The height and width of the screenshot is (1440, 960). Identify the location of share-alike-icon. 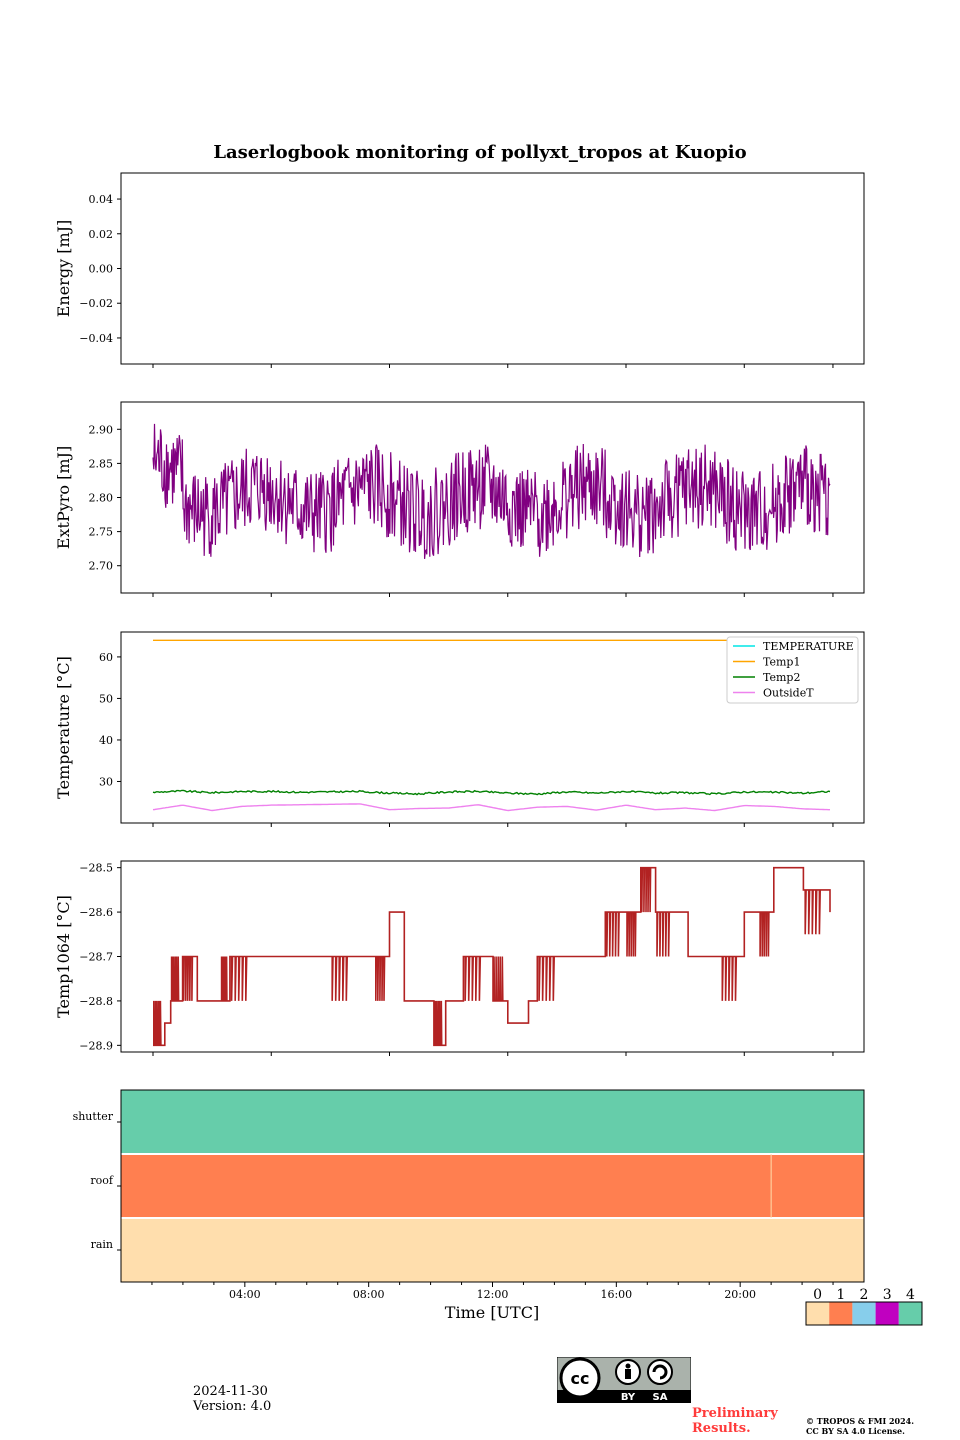
(660, 1372).